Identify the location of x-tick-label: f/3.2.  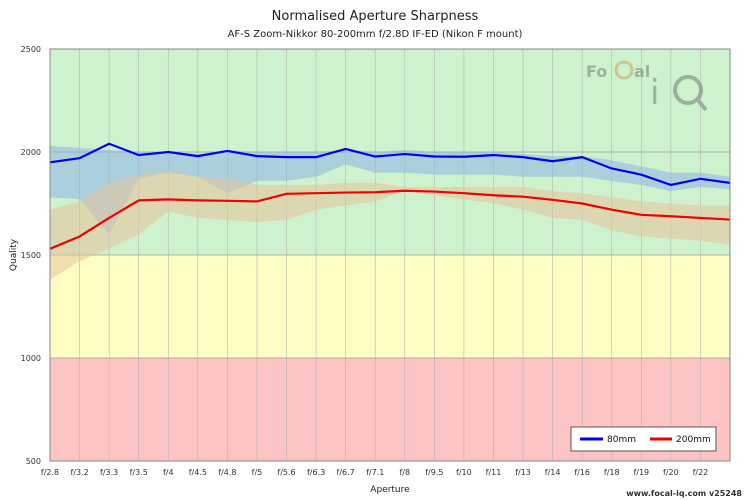
(79, 472).